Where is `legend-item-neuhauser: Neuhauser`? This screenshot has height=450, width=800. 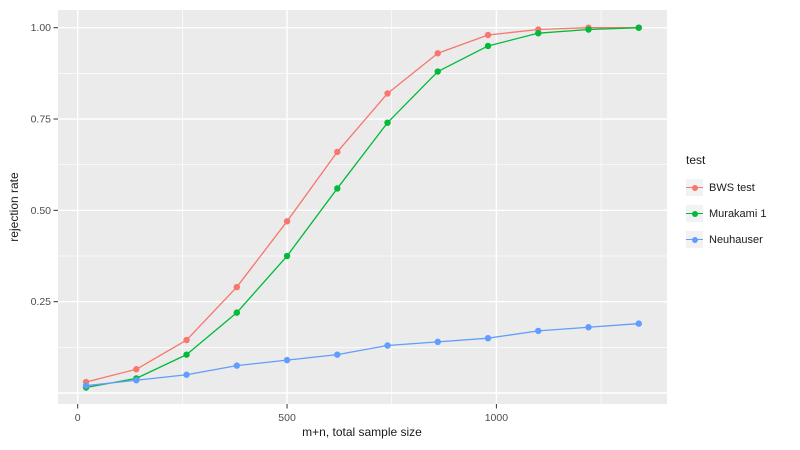 legend-item-neuhauser: Neuhauser is located at coordinates (726, 239).